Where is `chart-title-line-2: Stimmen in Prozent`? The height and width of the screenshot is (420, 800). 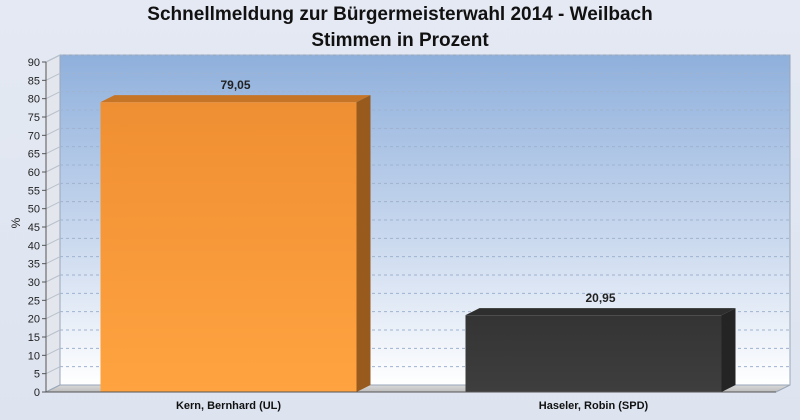 chart-title-line-2: Stimmen in Prozent is located at coordinates (400, 40).